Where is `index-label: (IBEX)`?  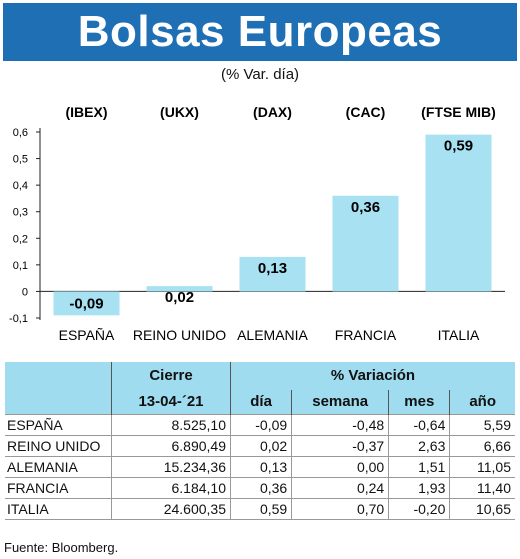 index-label: (IBEX) is located at coordinates (87, 112).